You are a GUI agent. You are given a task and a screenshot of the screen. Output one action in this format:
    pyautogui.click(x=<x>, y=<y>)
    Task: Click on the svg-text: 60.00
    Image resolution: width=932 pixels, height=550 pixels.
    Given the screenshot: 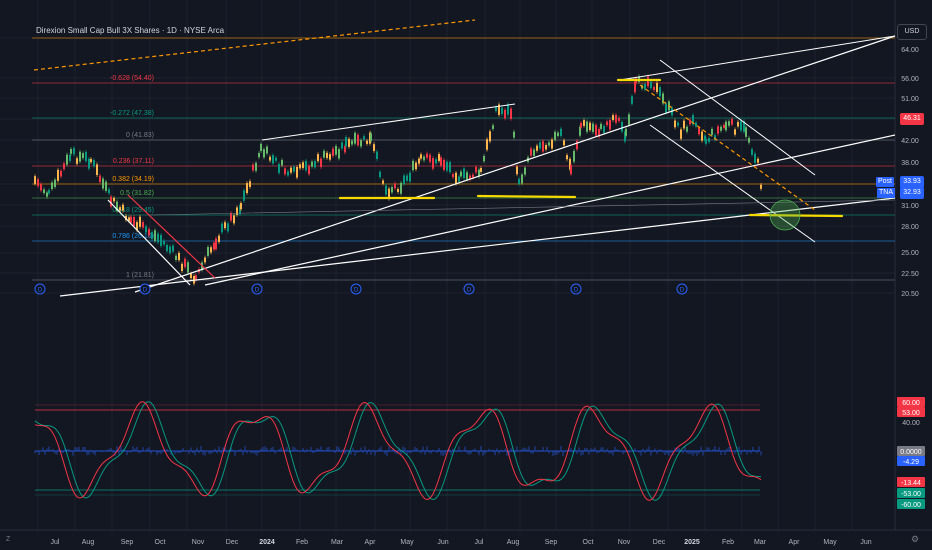 What is the action you would take?
    pyautogui.click(x=911, y=403)
    